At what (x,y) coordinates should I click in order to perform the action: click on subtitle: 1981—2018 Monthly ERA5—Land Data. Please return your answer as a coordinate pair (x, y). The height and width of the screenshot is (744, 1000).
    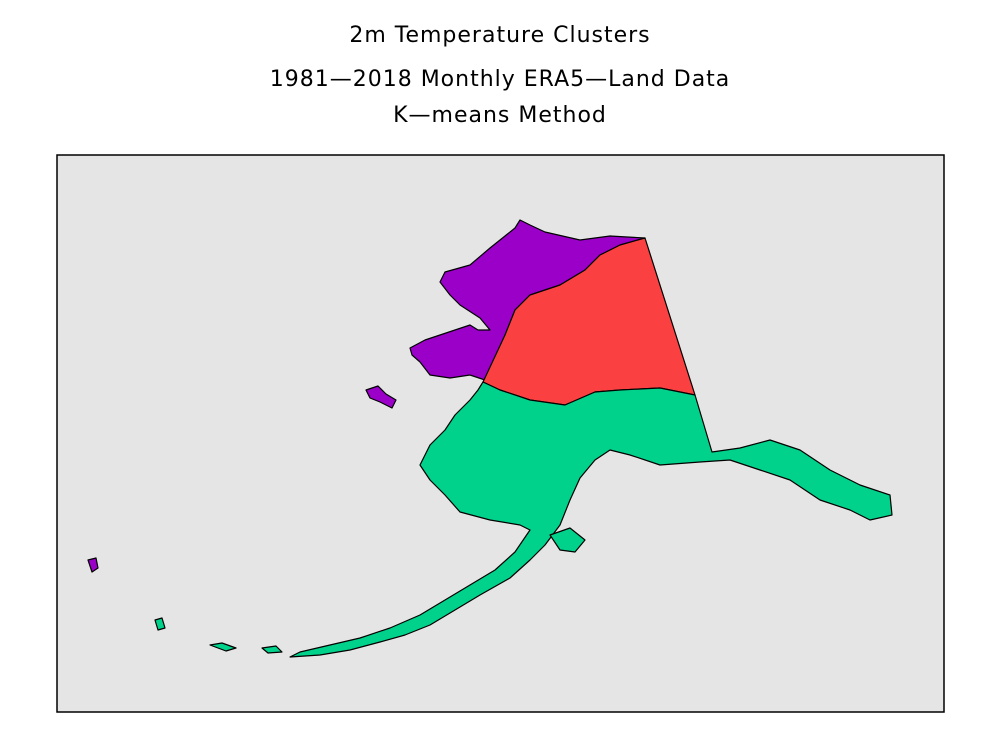
    Looking at the image, I should click on (500, 79).